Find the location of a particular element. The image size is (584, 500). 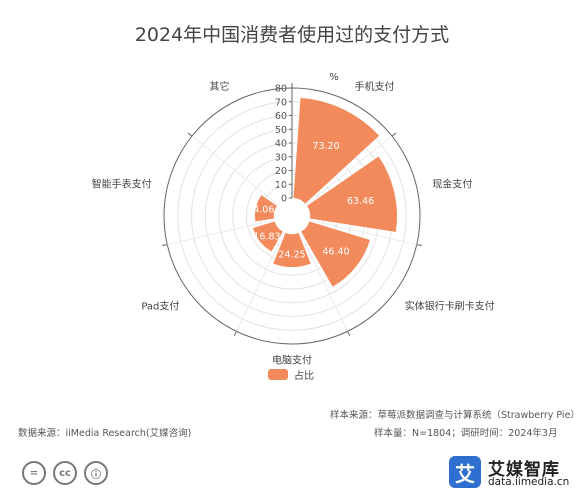

category-label-1: 手机支付 is located at coordinates (374, 86).